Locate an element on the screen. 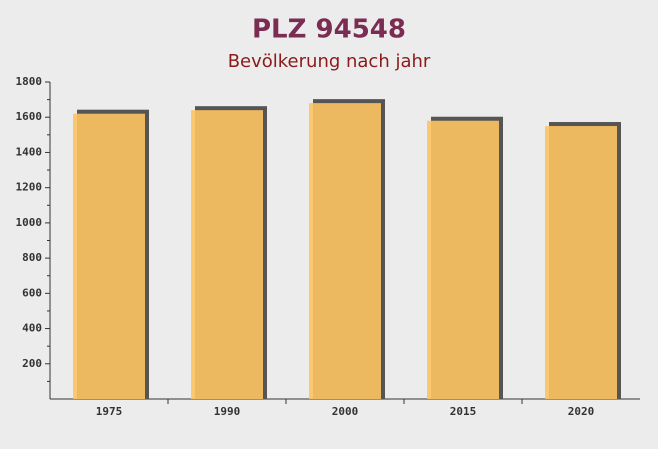  y-tick-label: 400 is located at coordinates (32, 328).